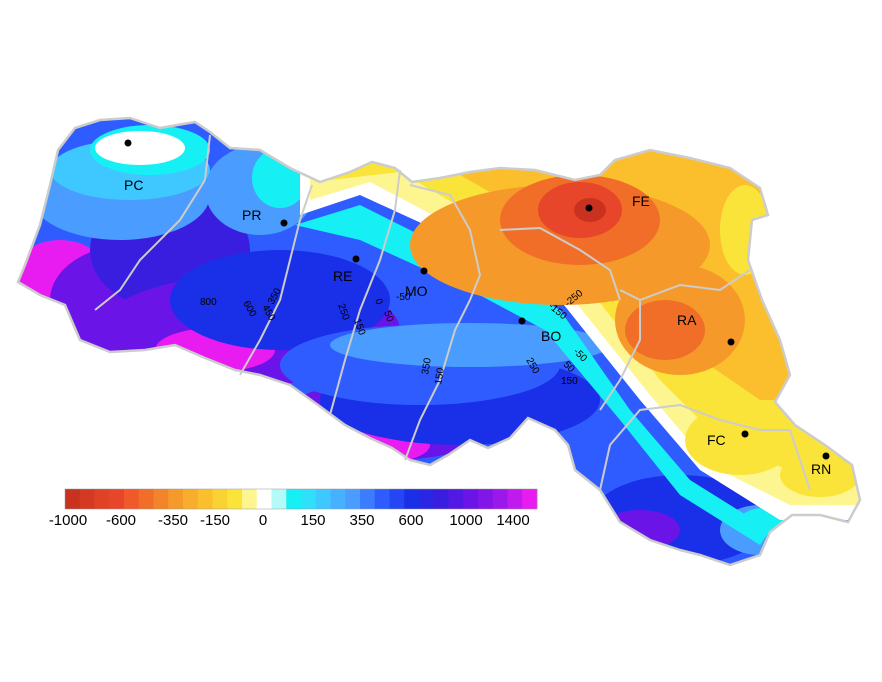  I want to click on legend-tick-label: 1000, so click(465, 520).